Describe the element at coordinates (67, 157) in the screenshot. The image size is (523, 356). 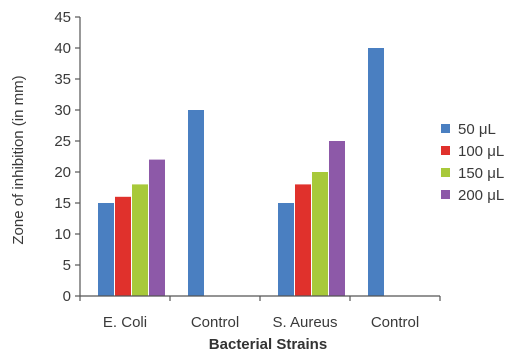
I see `y-axis-ticks: 0 5 10 15 20 25 30 35 40 45` at that location.